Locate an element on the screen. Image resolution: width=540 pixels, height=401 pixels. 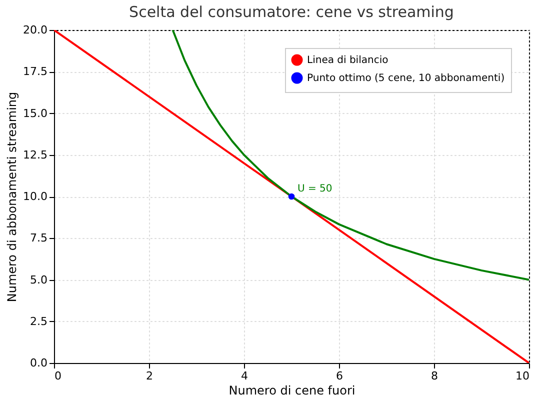
y-tick-label: 20.0 is located at coordinates (35, 30).